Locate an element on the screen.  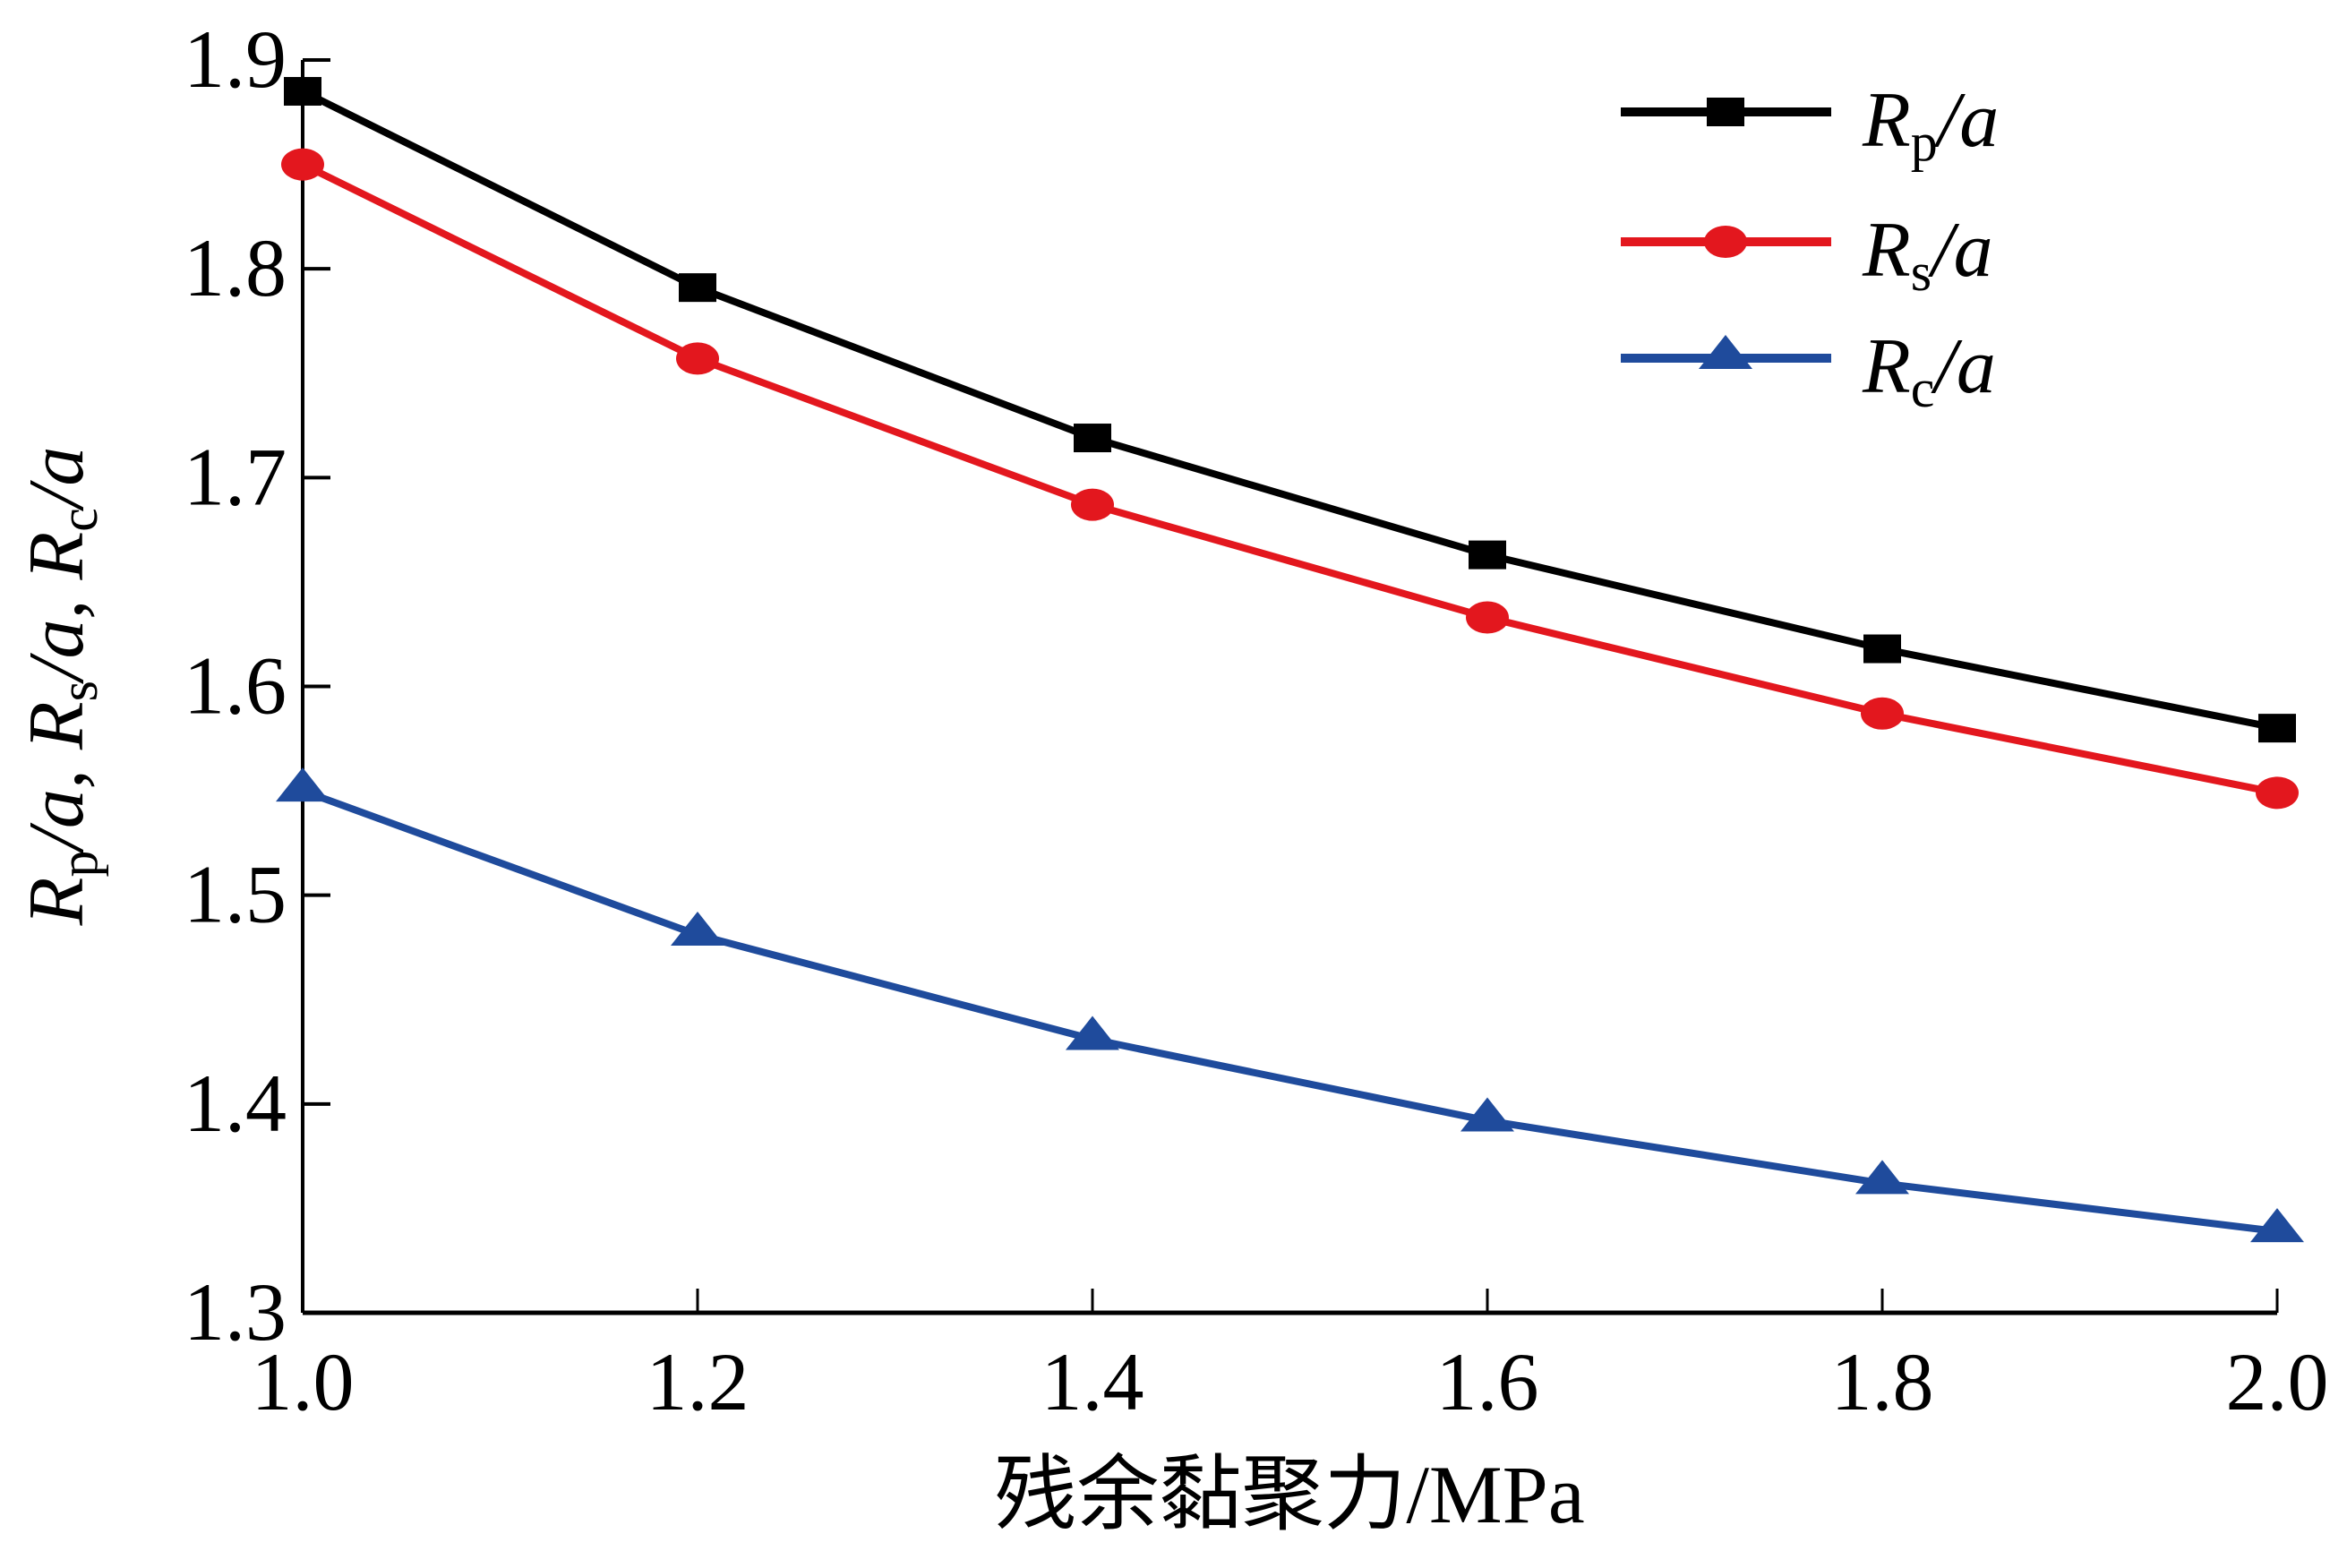
legend-marker-circle is located at coordinates (1725, 242).